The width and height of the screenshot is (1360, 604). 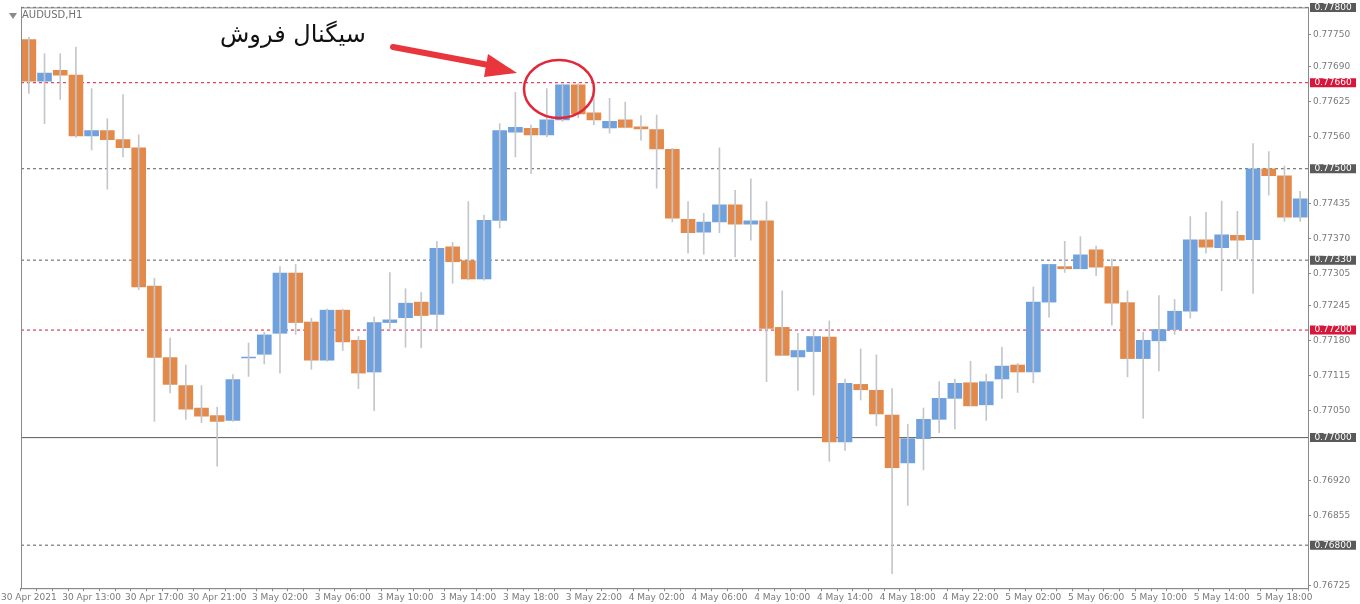 I want to click on x-tick-label: 30 Apr 13:00, so click(x=92, y=596).